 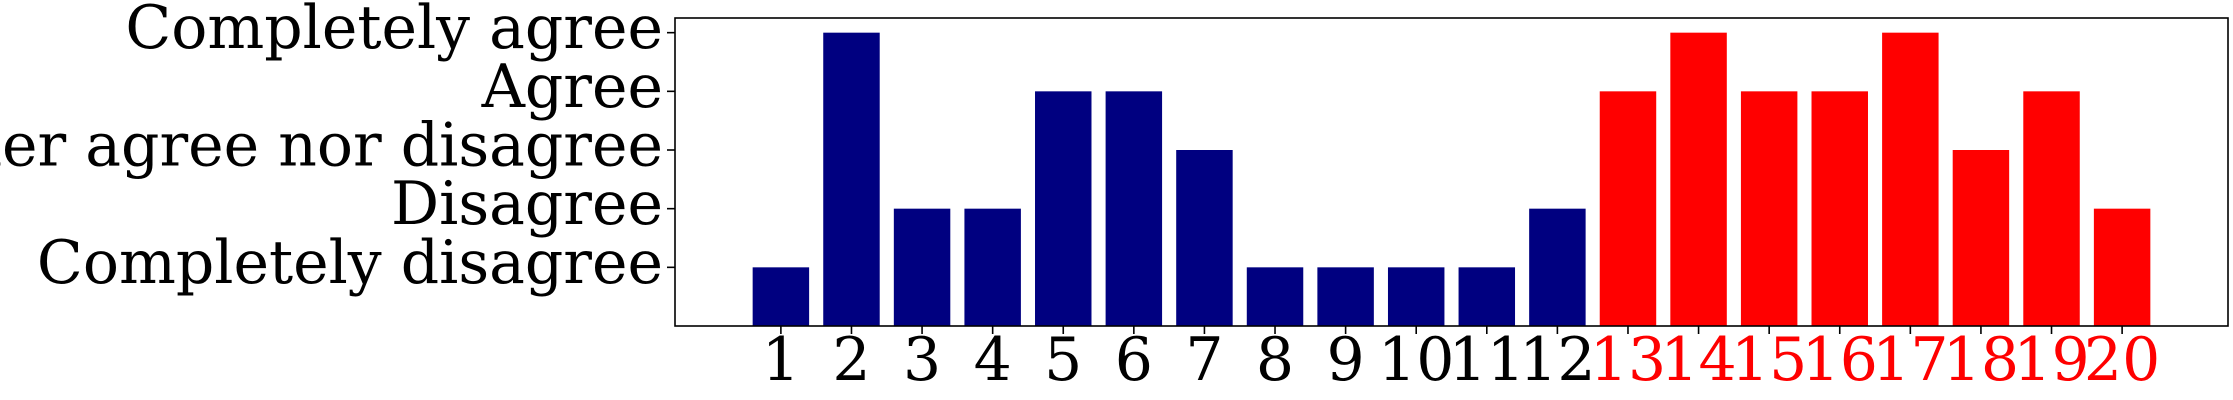 What do you see at coordinates (1628, 360) in the screenshot?
I see `x-tick-label-13: 13` at bounding box center [1628, 360].